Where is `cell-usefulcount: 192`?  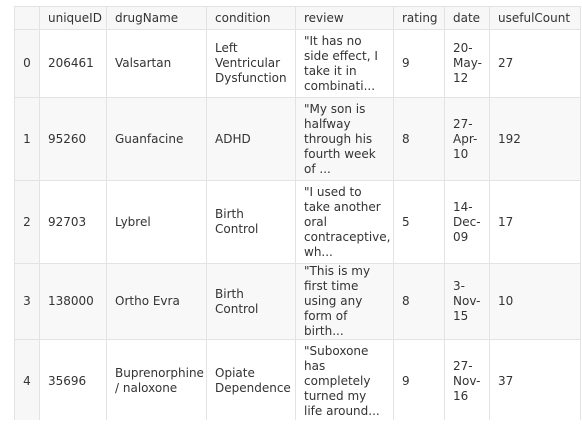 cell-usefulcount: 192 is located at coordinates (535, 139).